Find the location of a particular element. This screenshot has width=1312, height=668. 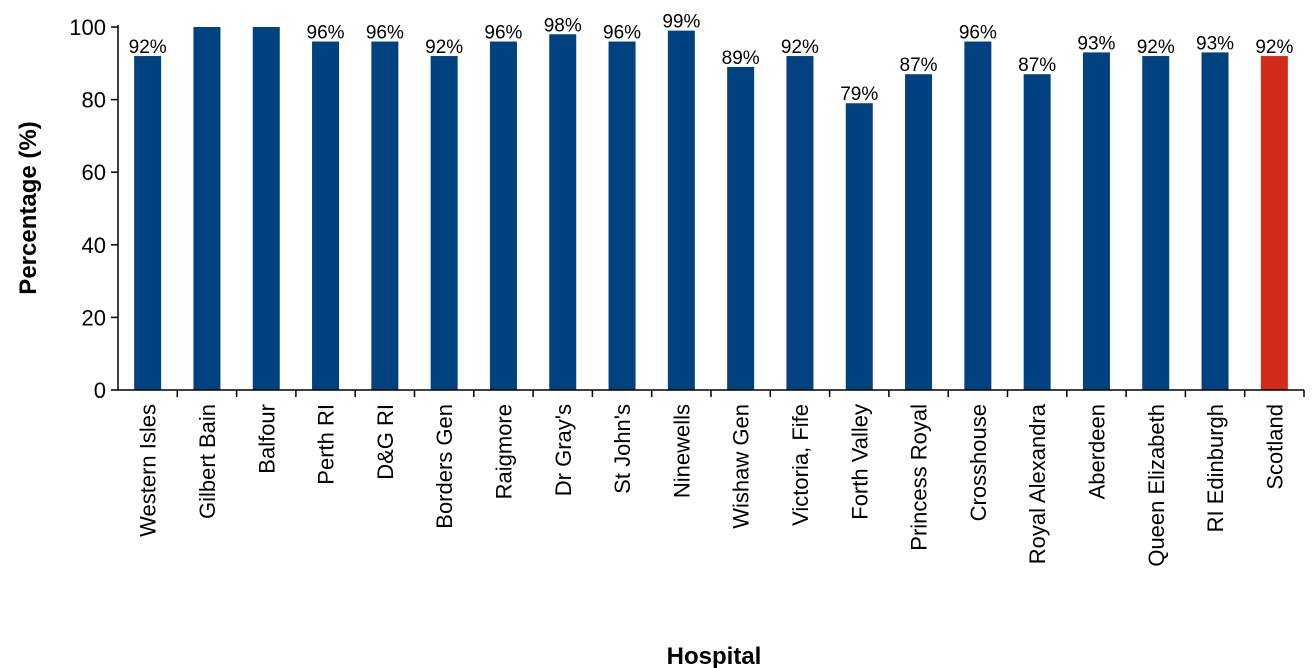

x-tick-label: Raigmore is located at coordinates (503, 451).